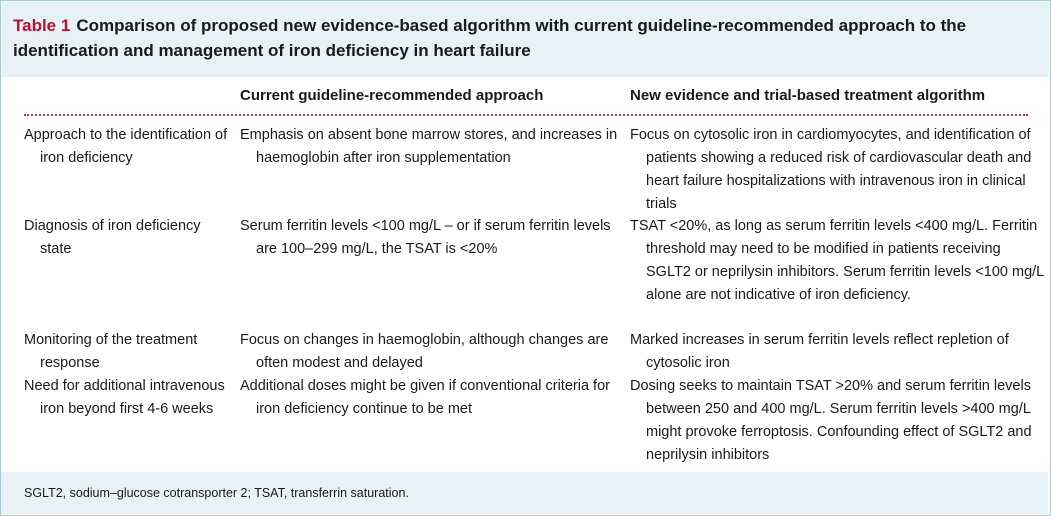  I want to click on row-3-aspect: Monitoring of the treatment response, so click(111, 351).